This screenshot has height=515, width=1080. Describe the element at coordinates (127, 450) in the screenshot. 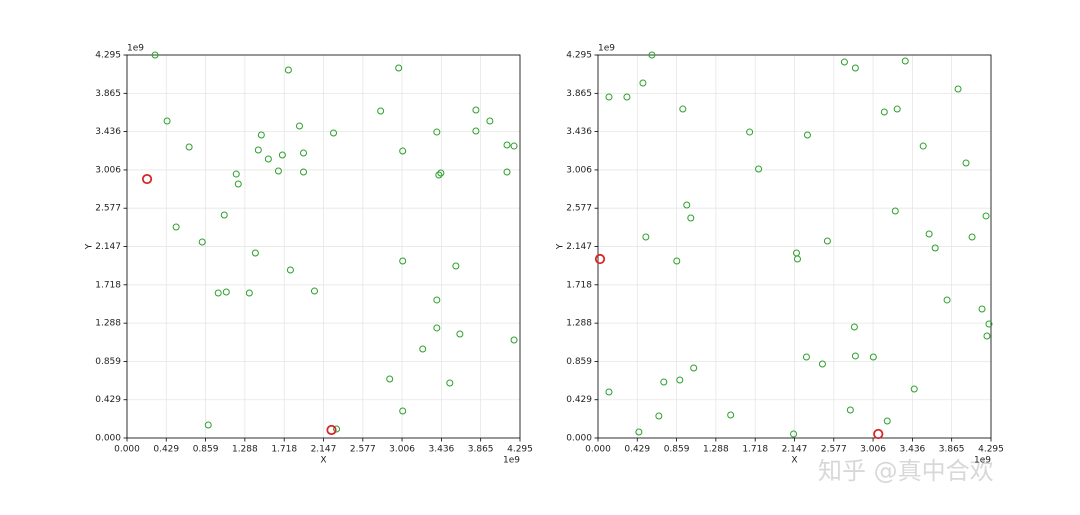

I see `x-tick-label: 0.000` at that location.